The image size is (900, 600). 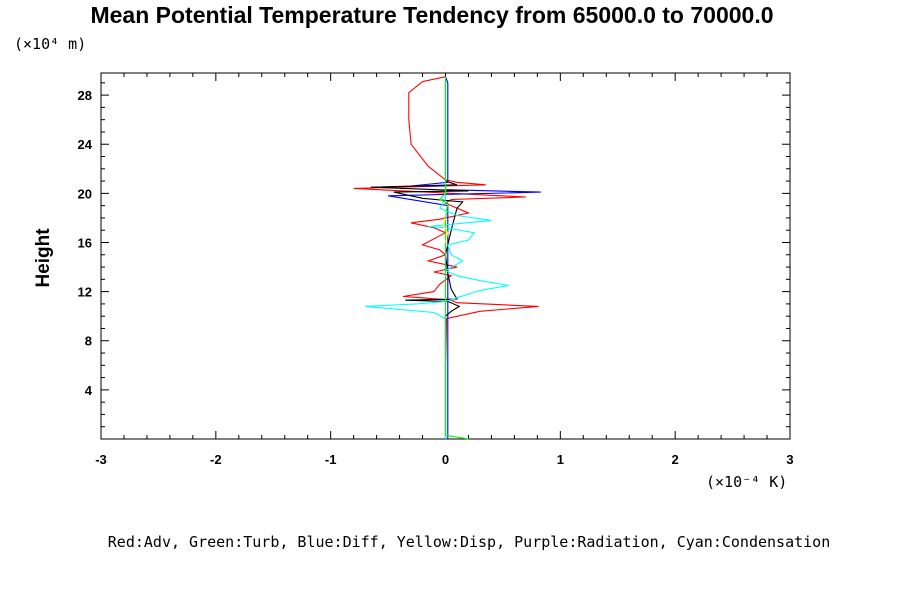 I want to click on y-tick-label: 4, so click(x=89, y=390).